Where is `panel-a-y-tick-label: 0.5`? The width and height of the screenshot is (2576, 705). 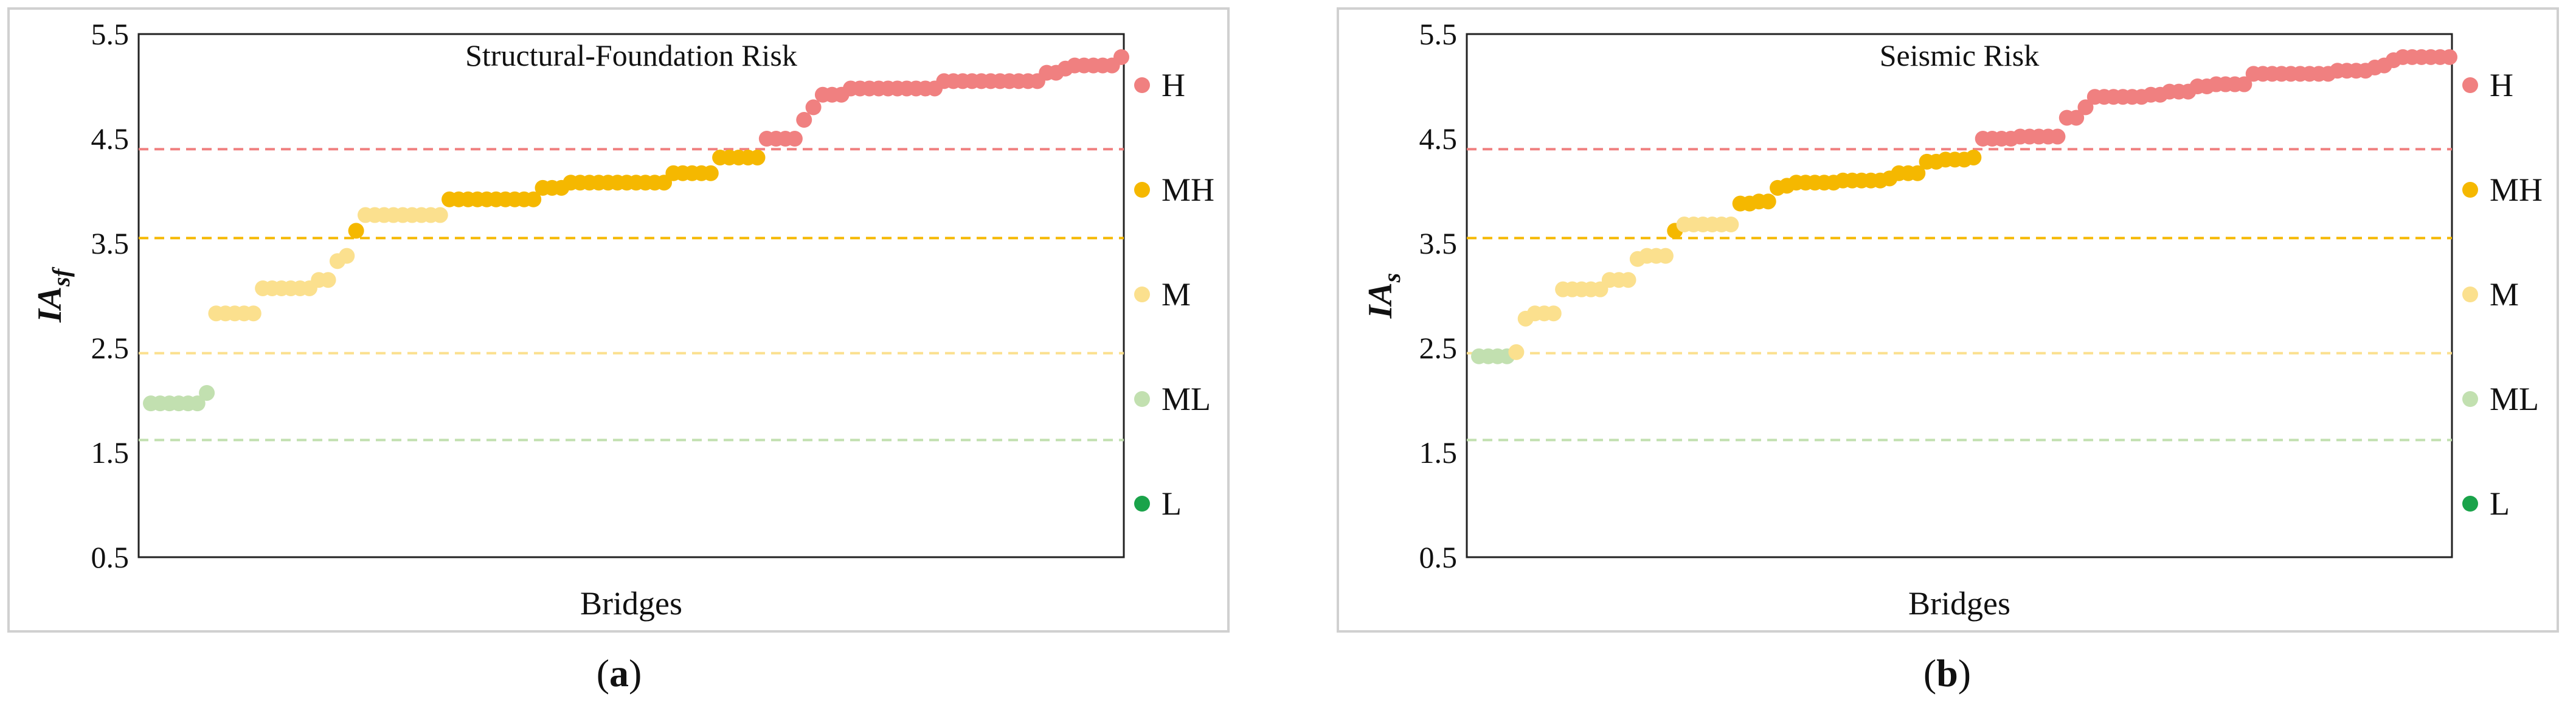
panel-a-y-tick-label: 0.5 is located at coordinates (110, 557).